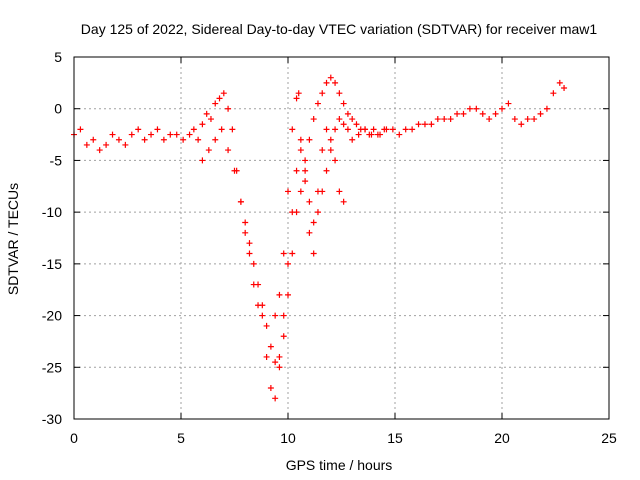 Image resolution: width=640 pixels, height=480 pixels. I want to click on y-tick-label: -5, so click(56, 160).